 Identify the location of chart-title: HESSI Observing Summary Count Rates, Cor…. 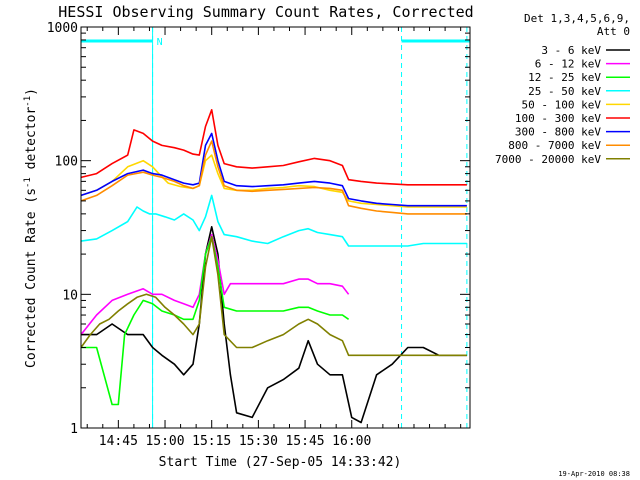
(265, 12).